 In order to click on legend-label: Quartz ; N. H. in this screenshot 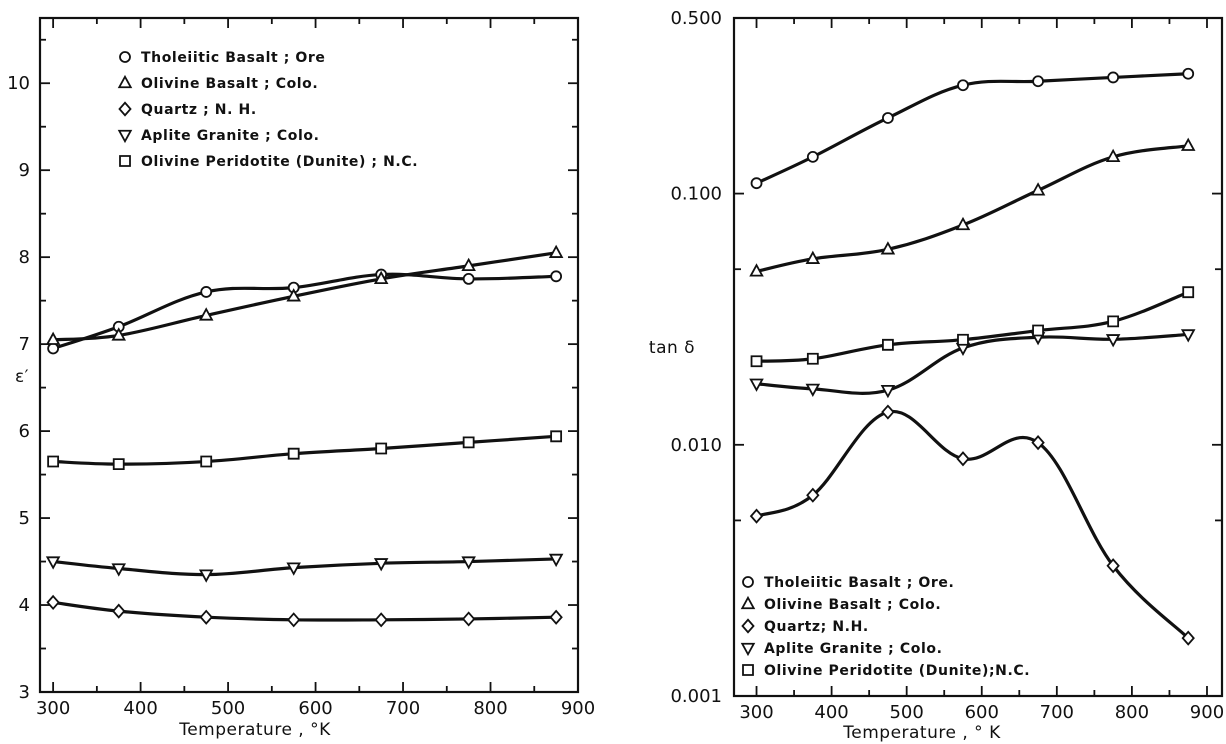, I will do `click(199, 110)`.